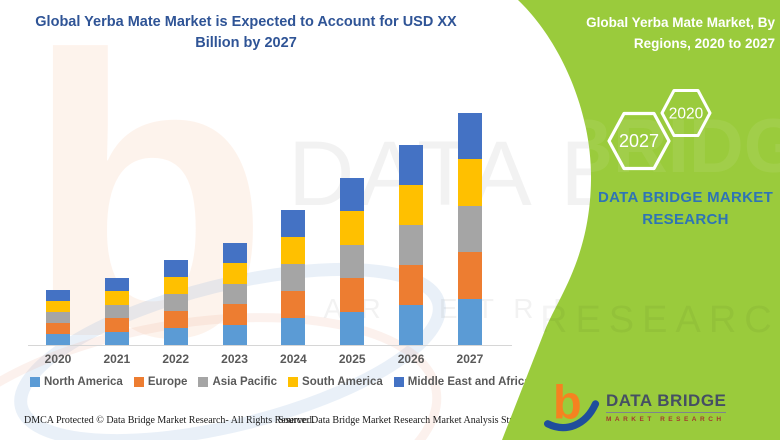  I want to click on legend-label: North America, so click(83, 382).